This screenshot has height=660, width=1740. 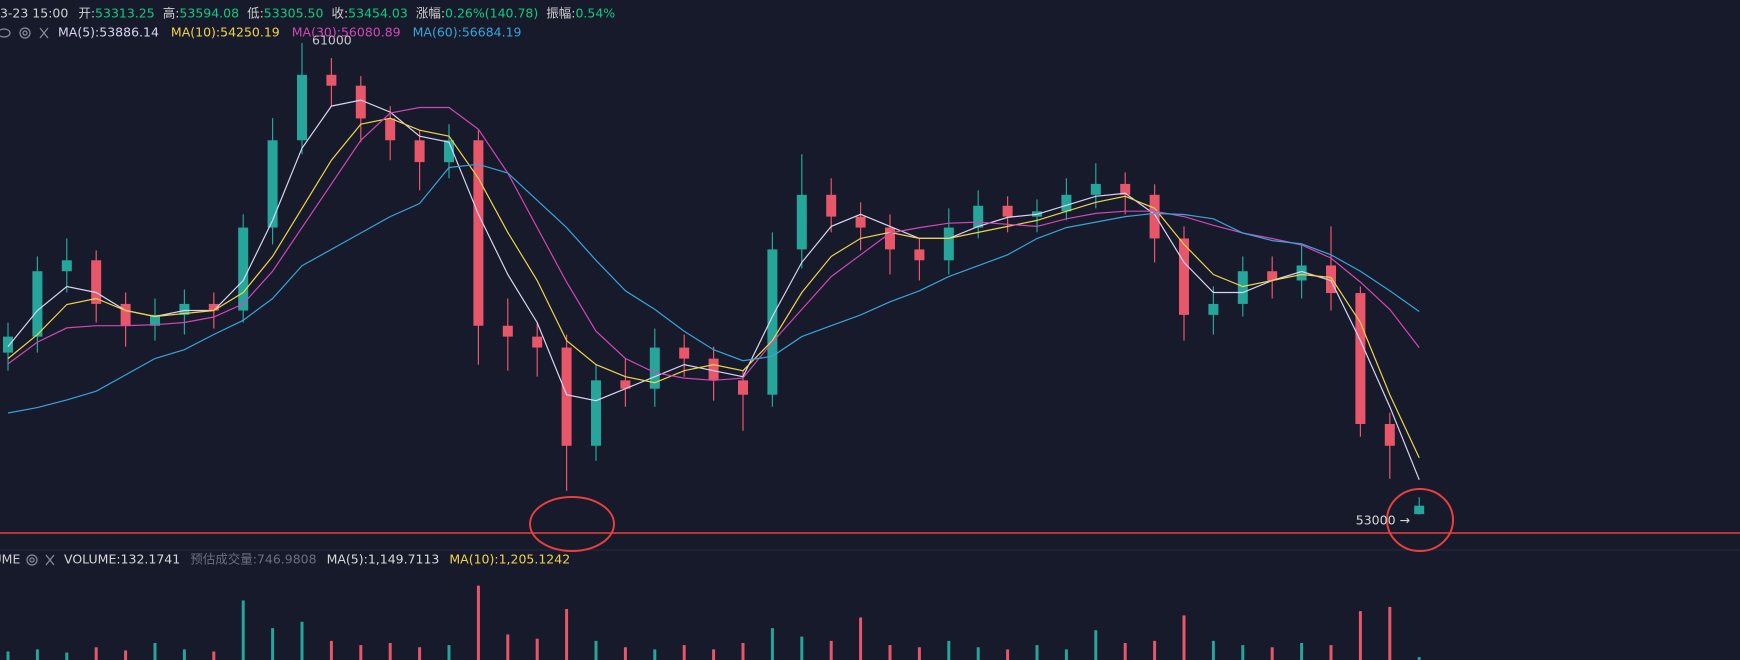 I want to click on info-label: 涨幅:, so click(x=430, y=13).